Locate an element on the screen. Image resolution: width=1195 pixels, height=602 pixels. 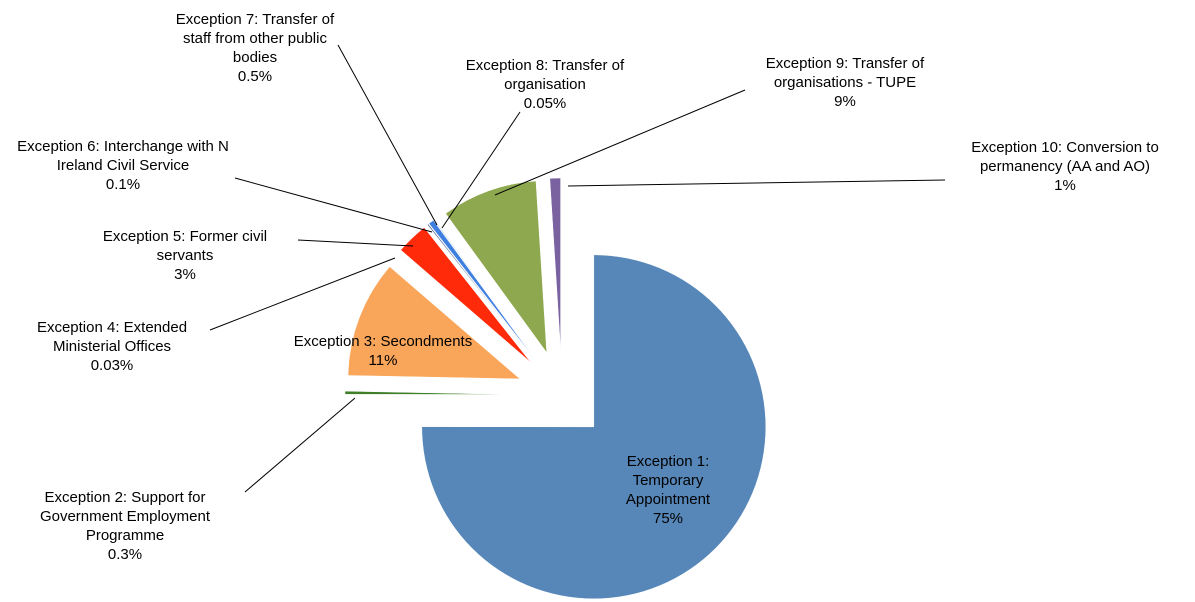
value-label: 0.03% is located at coordinates (112, 365).